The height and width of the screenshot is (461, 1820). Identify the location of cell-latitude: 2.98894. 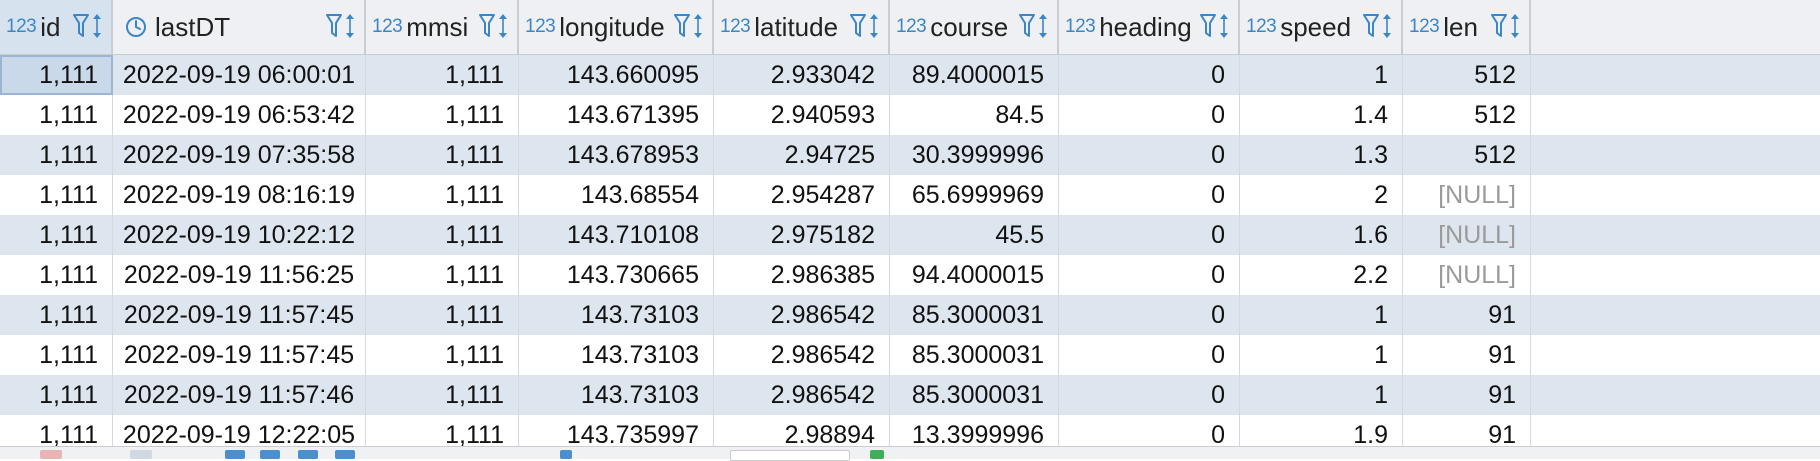
(802, 435).